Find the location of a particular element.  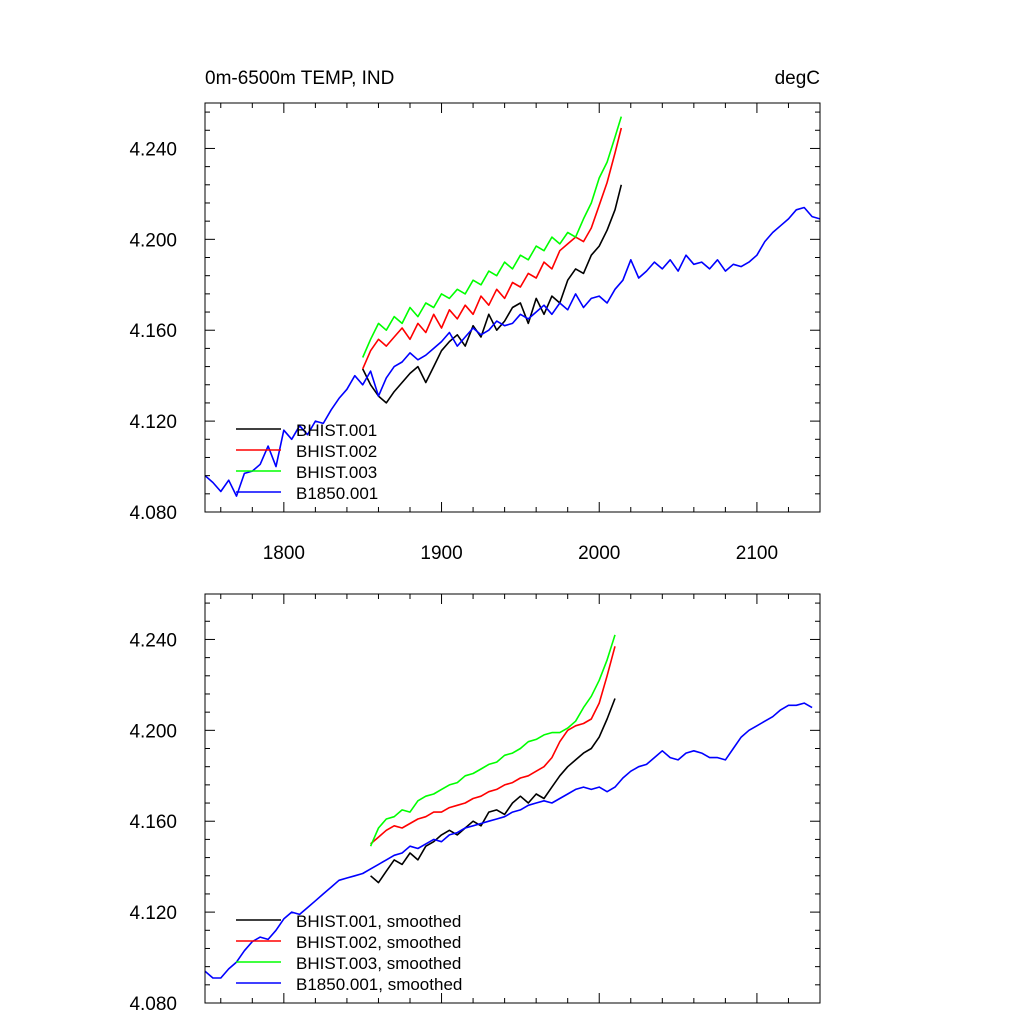

legend-entry: B1850.001 is located at coordinates (307, 493).